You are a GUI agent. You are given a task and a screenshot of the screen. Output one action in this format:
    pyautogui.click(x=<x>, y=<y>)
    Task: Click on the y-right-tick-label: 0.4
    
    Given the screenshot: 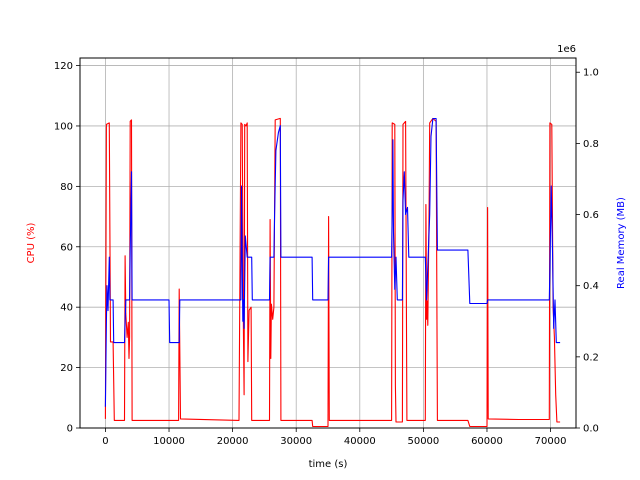 What is the action you would take?
    pyautogui.click(x=591, y=286)
    